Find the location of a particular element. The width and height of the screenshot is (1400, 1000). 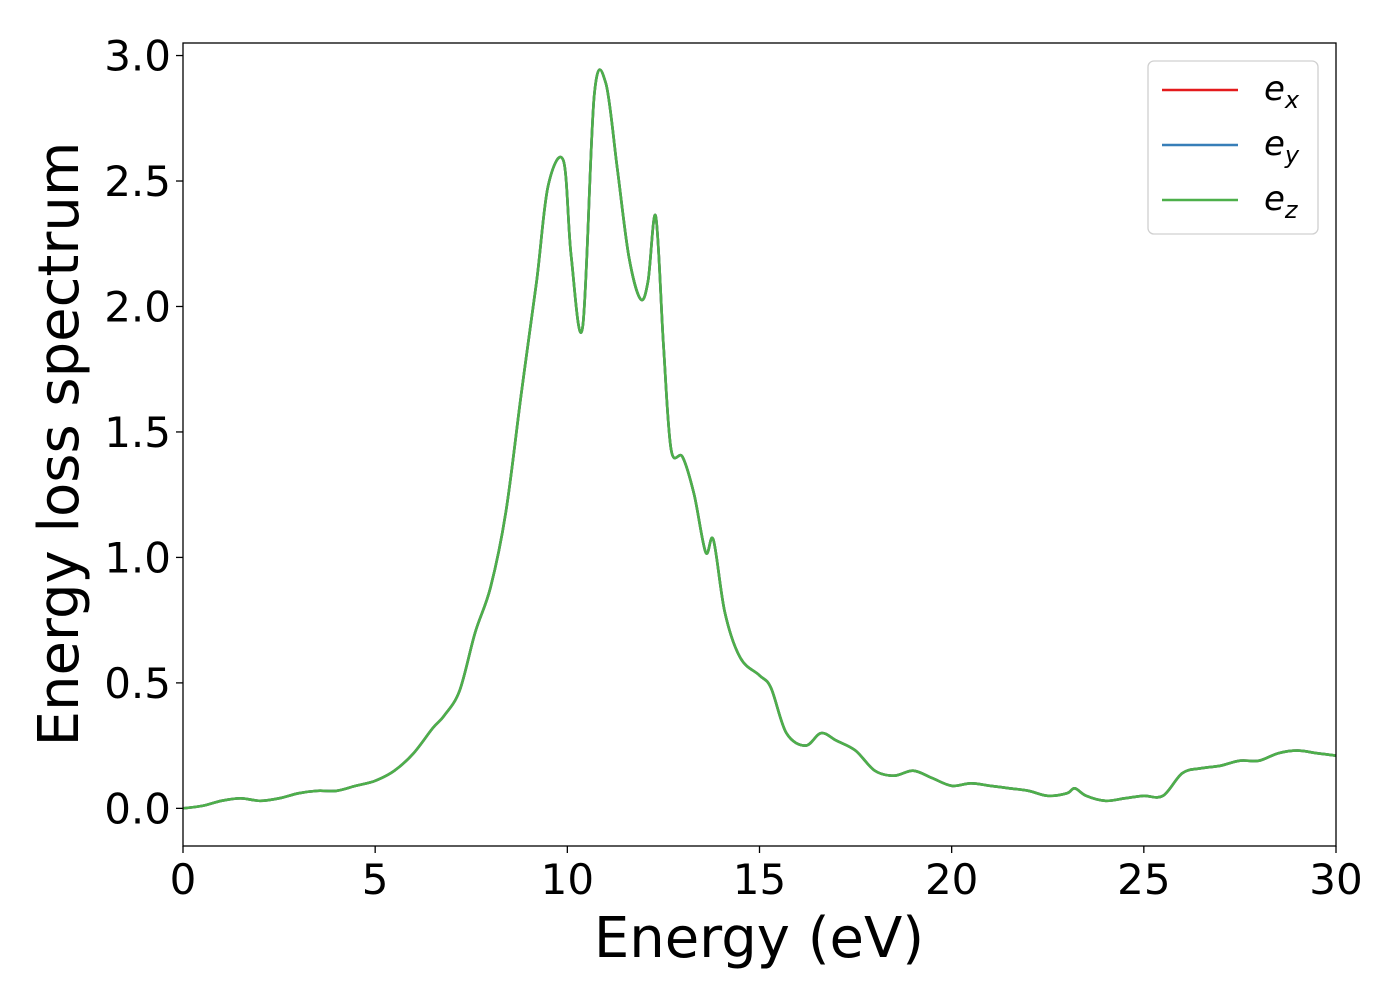

y-tick-label: 2.5 is located at coordinates (137, 181).